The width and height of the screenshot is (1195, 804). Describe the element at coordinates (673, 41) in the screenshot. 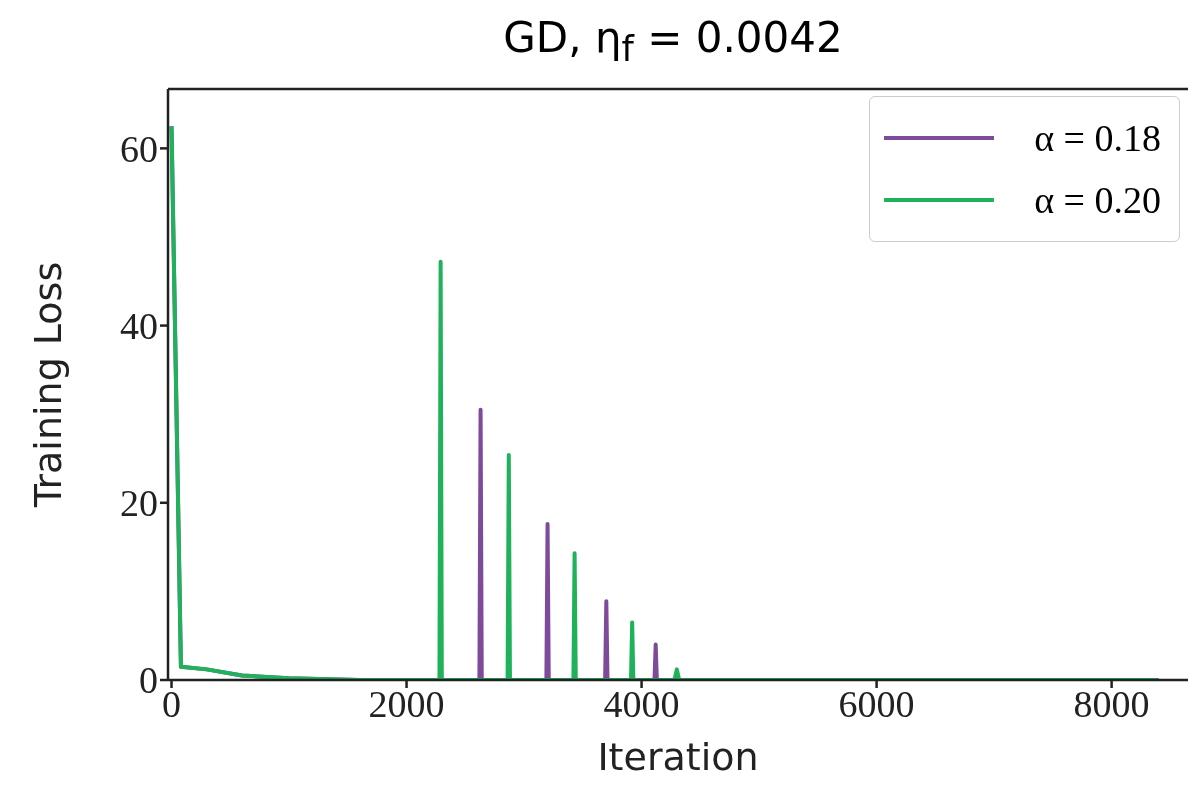

I see `chart-title: GD, η$_{f}$ = 0.0042` at that location.